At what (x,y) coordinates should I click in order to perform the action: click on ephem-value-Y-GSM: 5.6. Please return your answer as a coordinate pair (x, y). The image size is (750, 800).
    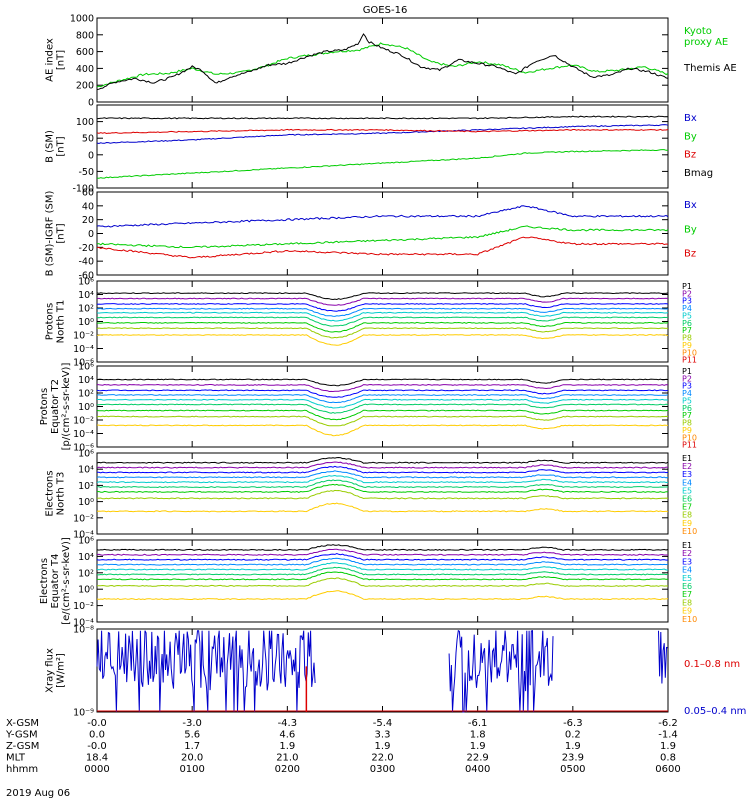
    Looking at the image, I should click on (192, 735).